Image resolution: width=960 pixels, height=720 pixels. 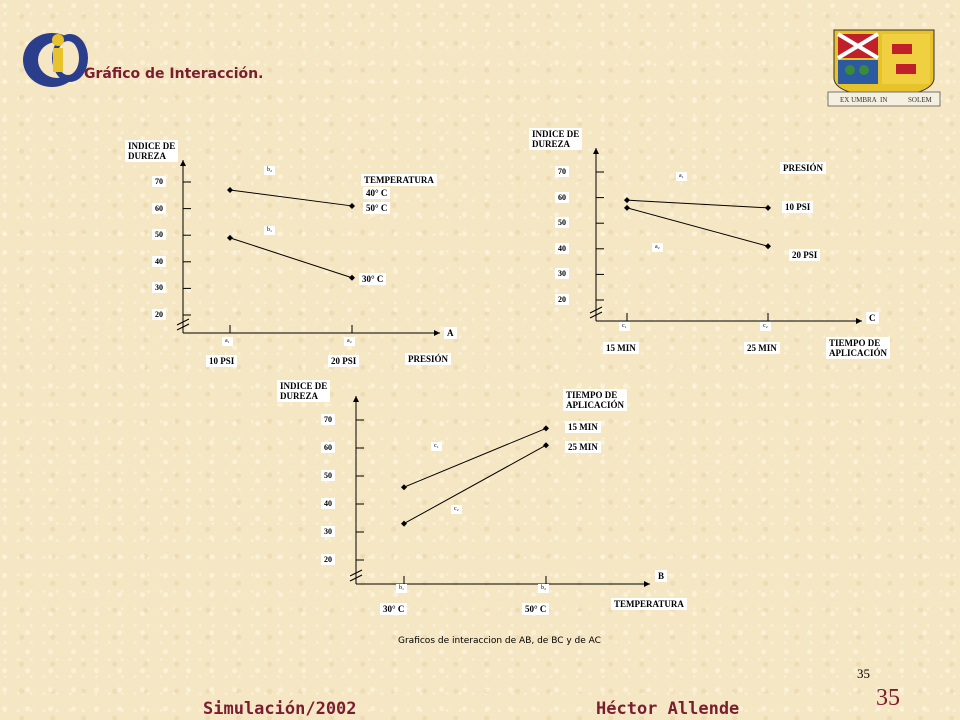 I want to click on line-tag-bc-1: c₂, so click(x=456, y=509).